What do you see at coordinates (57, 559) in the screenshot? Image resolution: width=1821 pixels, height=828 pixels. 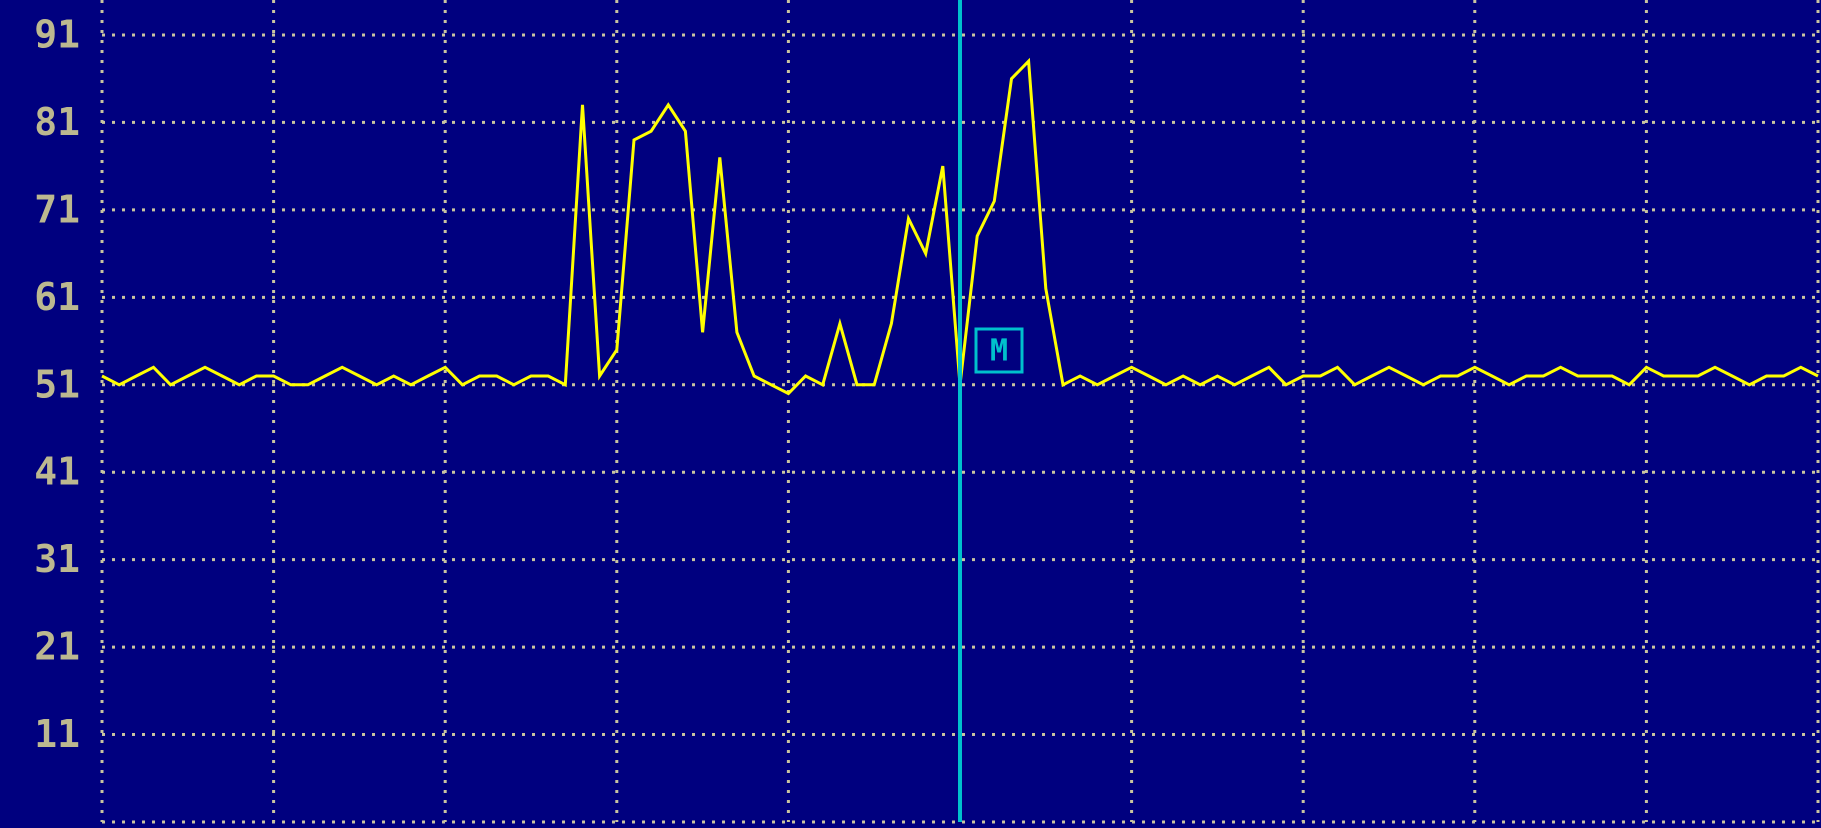 I see `y-tick-label: 31` at bounding box center [57, 559].